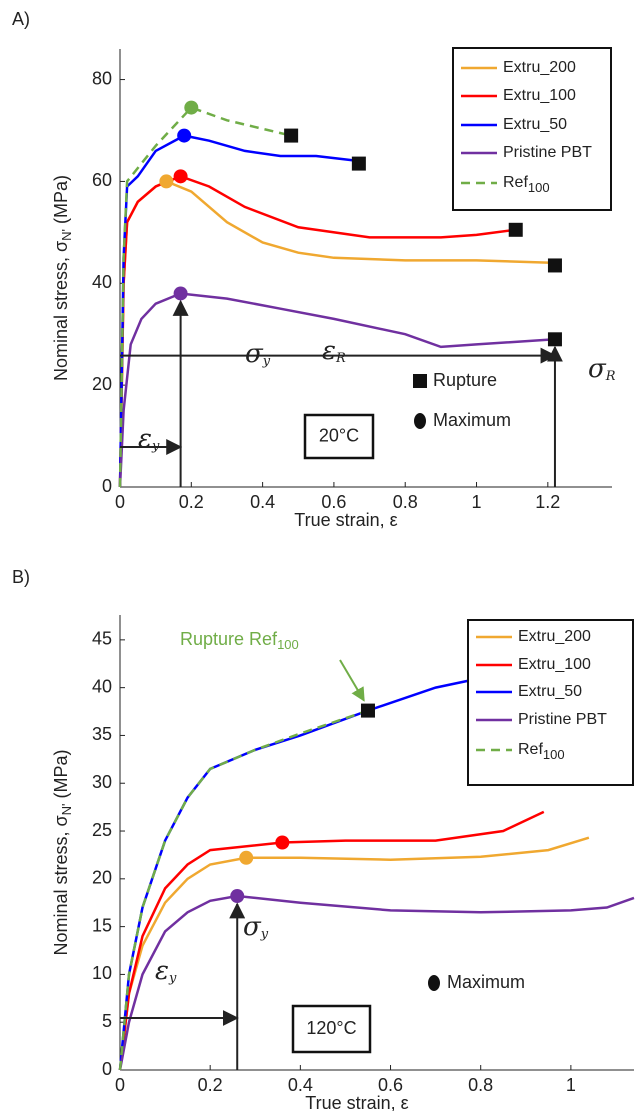  What do you see at coordinates (21, 577) in the screenshot?
I see `panel-label: B)` at bounding box center [21, 577].